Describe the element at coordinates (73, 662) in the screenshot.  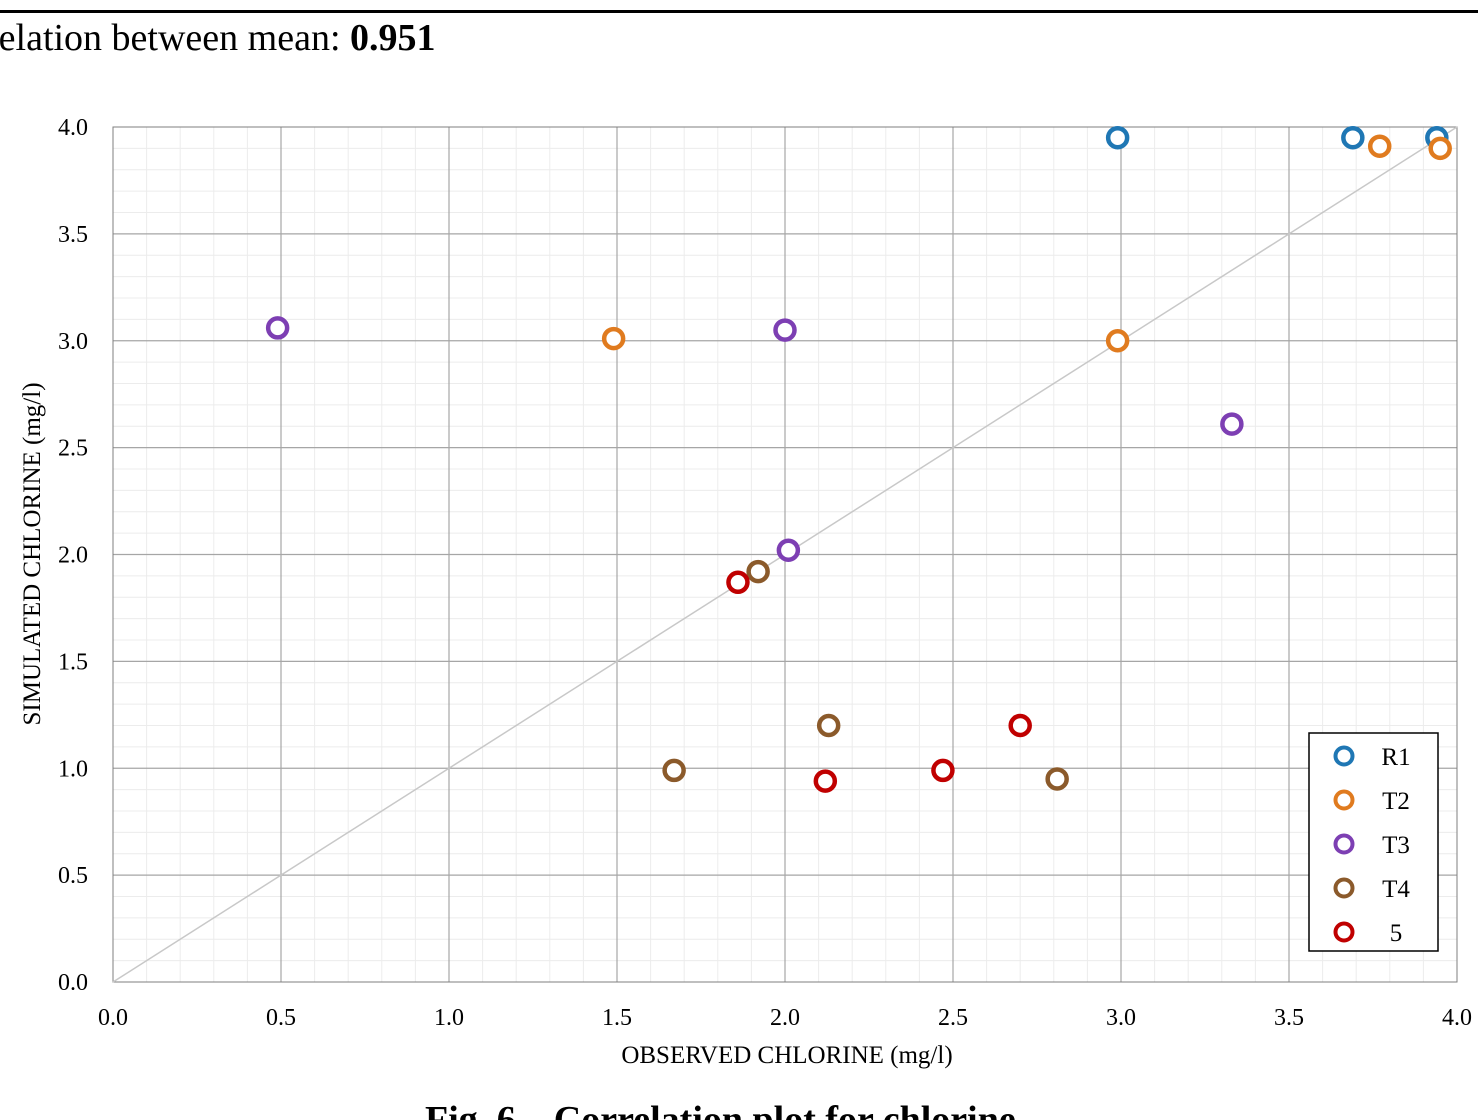
I see `y-tick-label: 1.5` at that location.